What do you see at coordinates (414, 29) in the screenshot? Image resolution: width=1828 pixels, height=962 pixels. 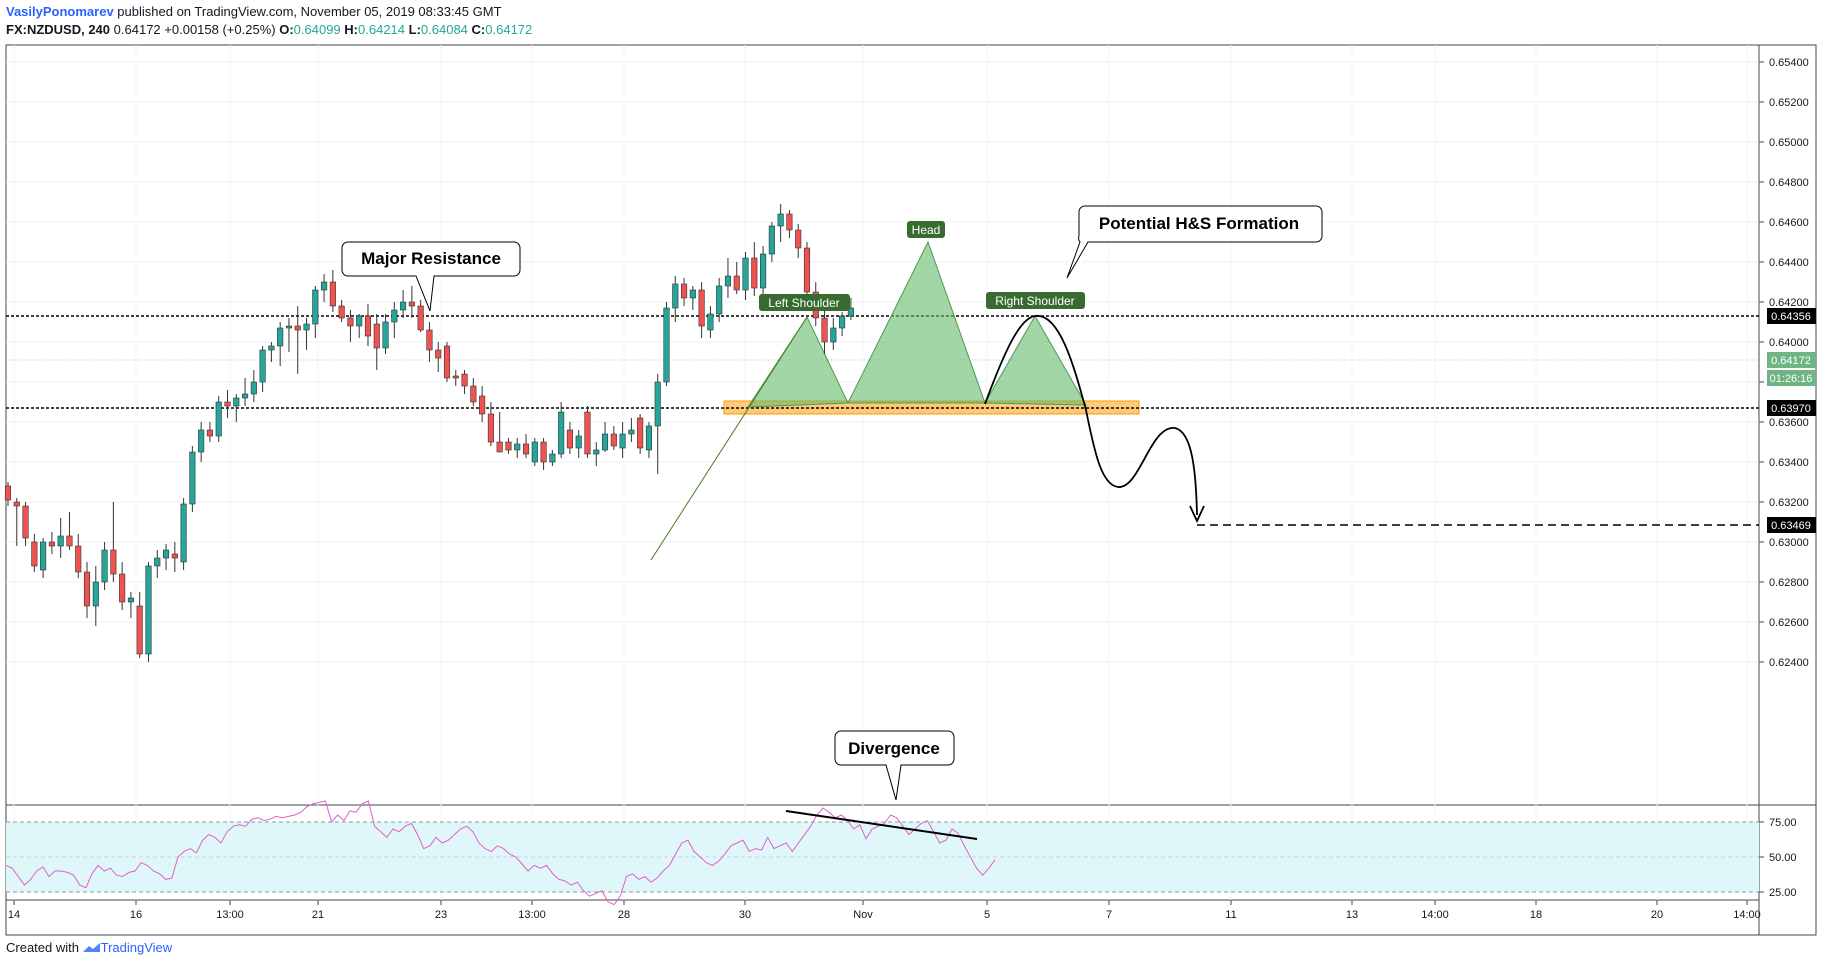 I see `low-label: L:` at bounding box center [414, 29].